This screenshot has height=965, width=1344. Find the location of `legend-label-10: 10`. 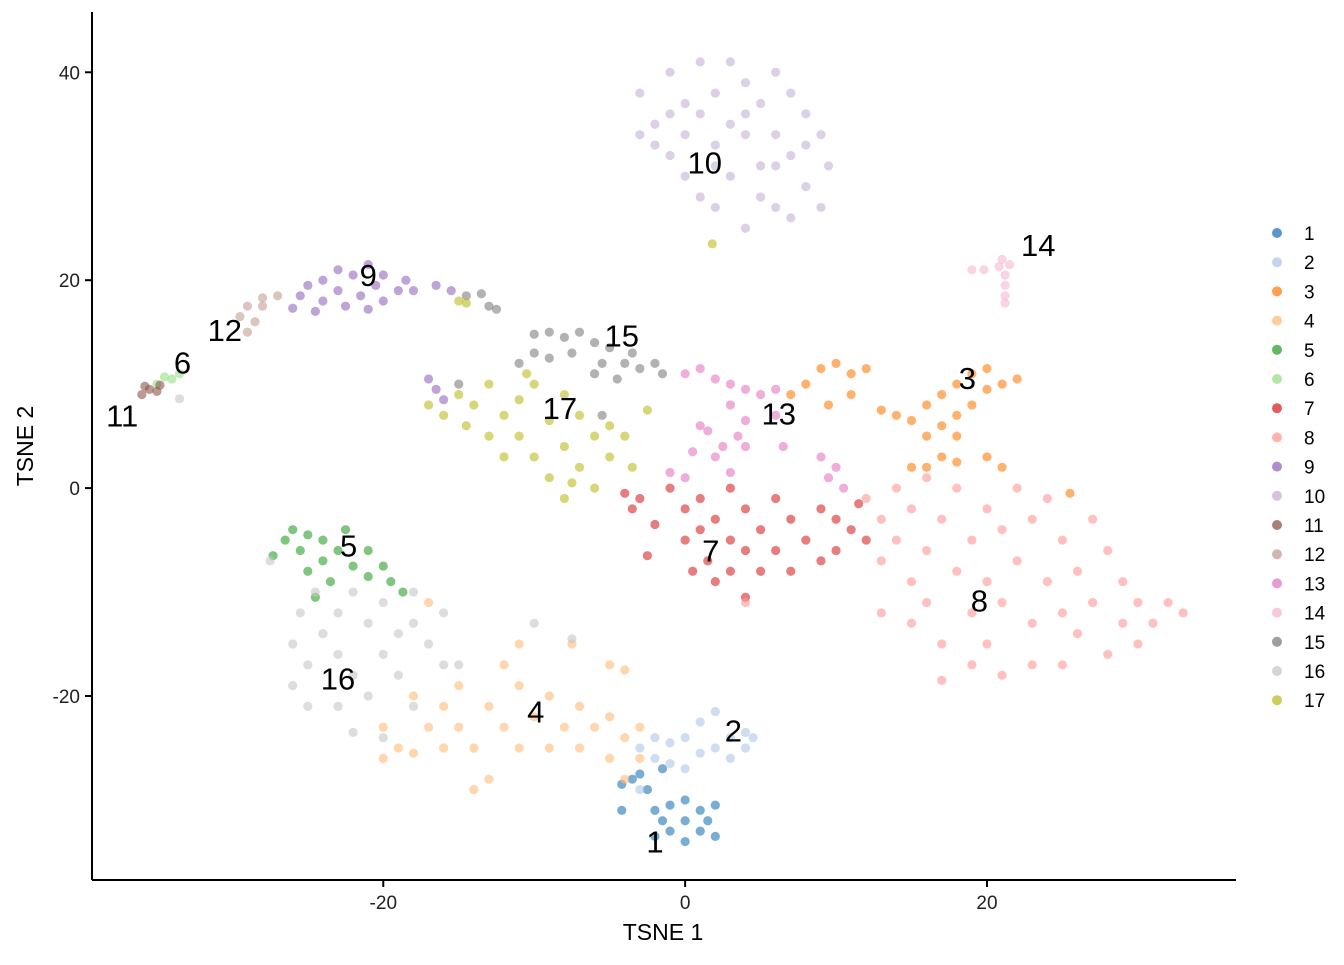

legend-label-10: 10 is located at coordinates (1314, 497).